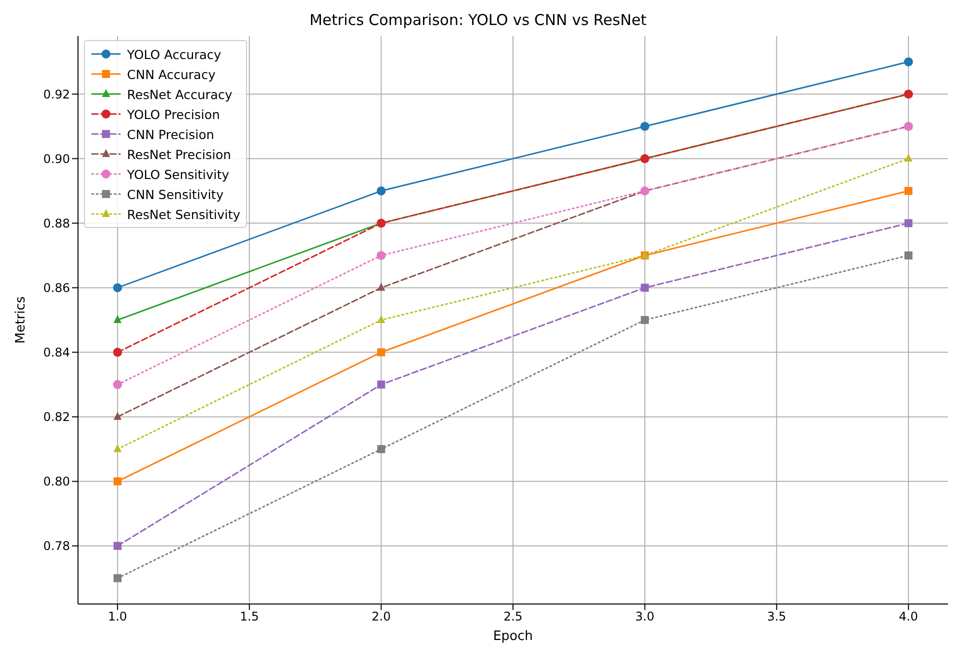 This screenshot has height=666, width=955. What do you see at coordinates (174, 54) in the screenshot?
I see `legend-label: YOLO Accuracy` at bounding box center [174, 54].